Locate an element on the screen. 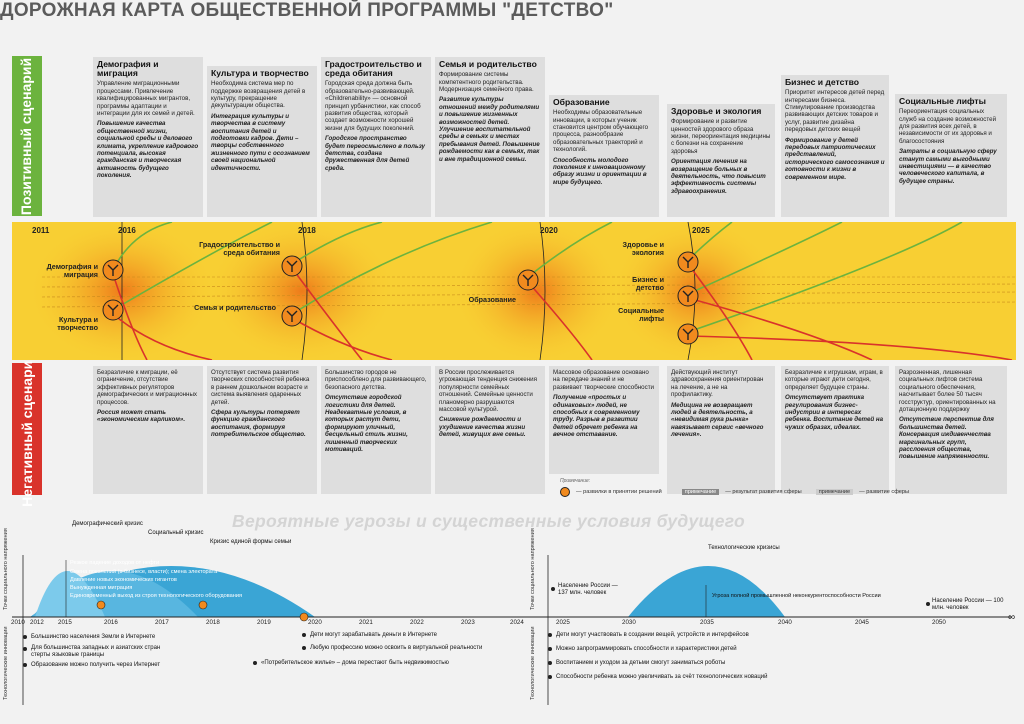  population-137: Население России — 137 млн. человек is located at coordinates (588, 589).